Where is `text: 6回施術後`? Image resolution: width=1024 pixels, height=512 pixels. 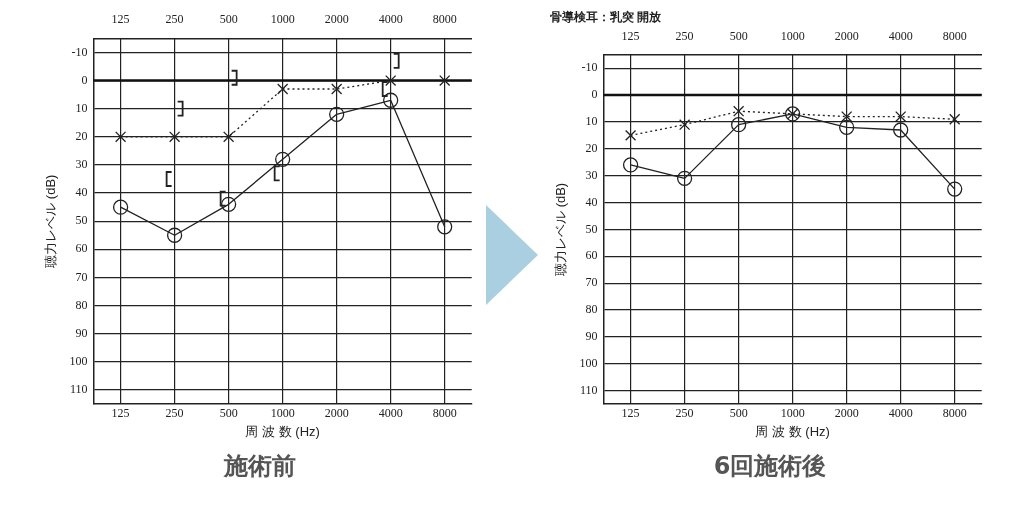
text: 6回施術後 is located at coordinates (770, 466).